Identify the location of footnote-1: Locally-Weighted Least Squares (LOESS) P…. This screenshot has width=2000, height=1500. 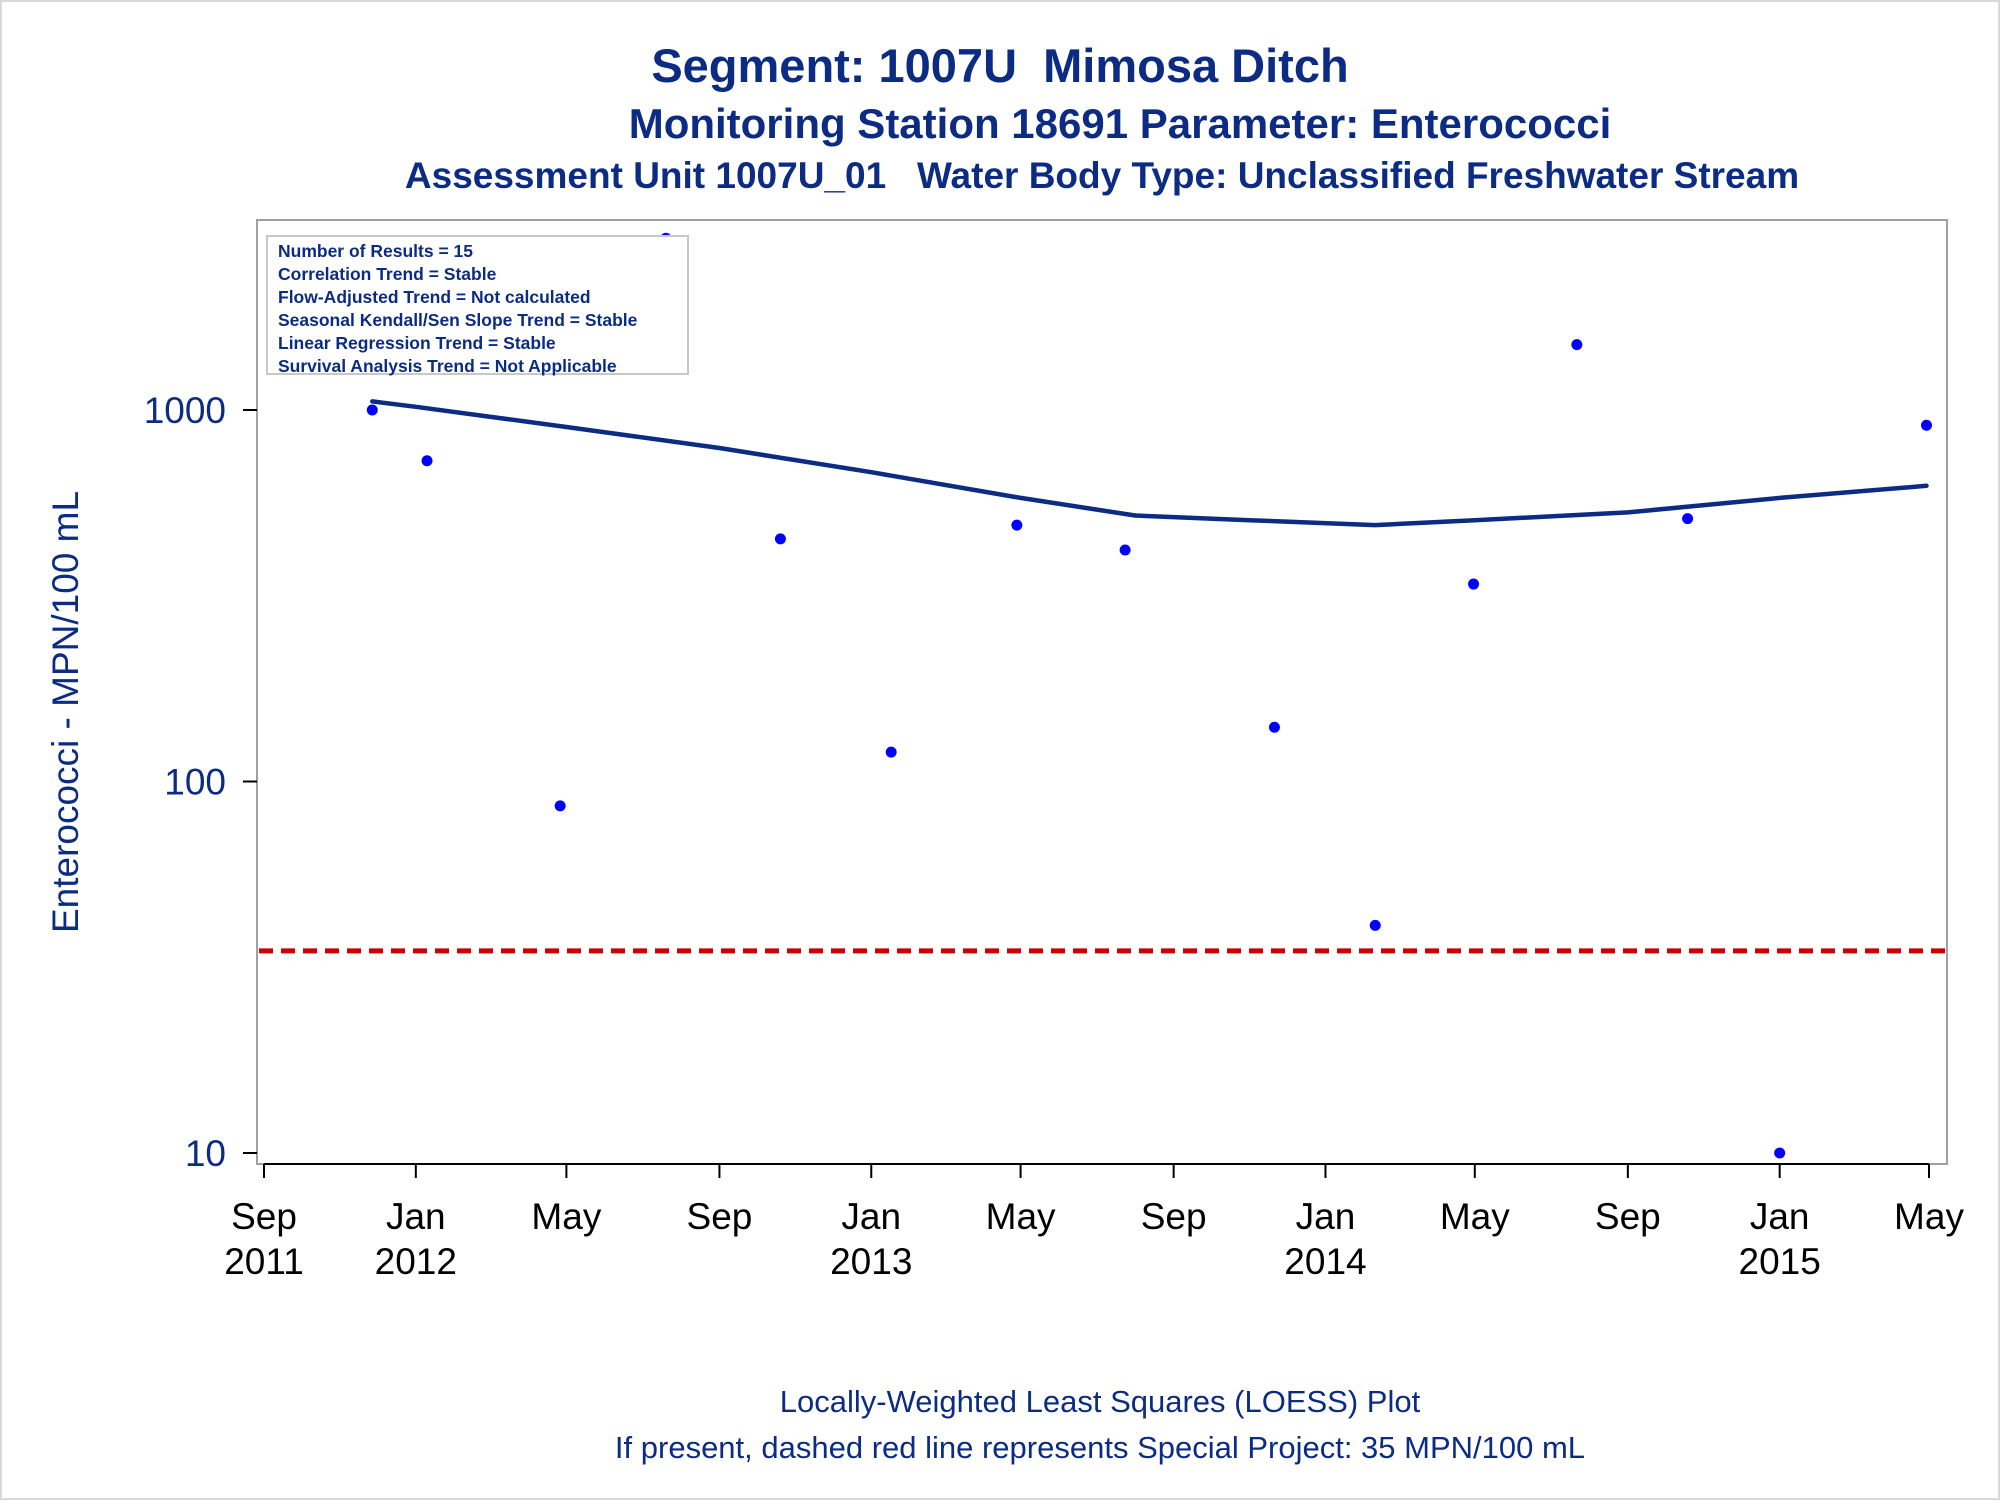
(1100, 1401).